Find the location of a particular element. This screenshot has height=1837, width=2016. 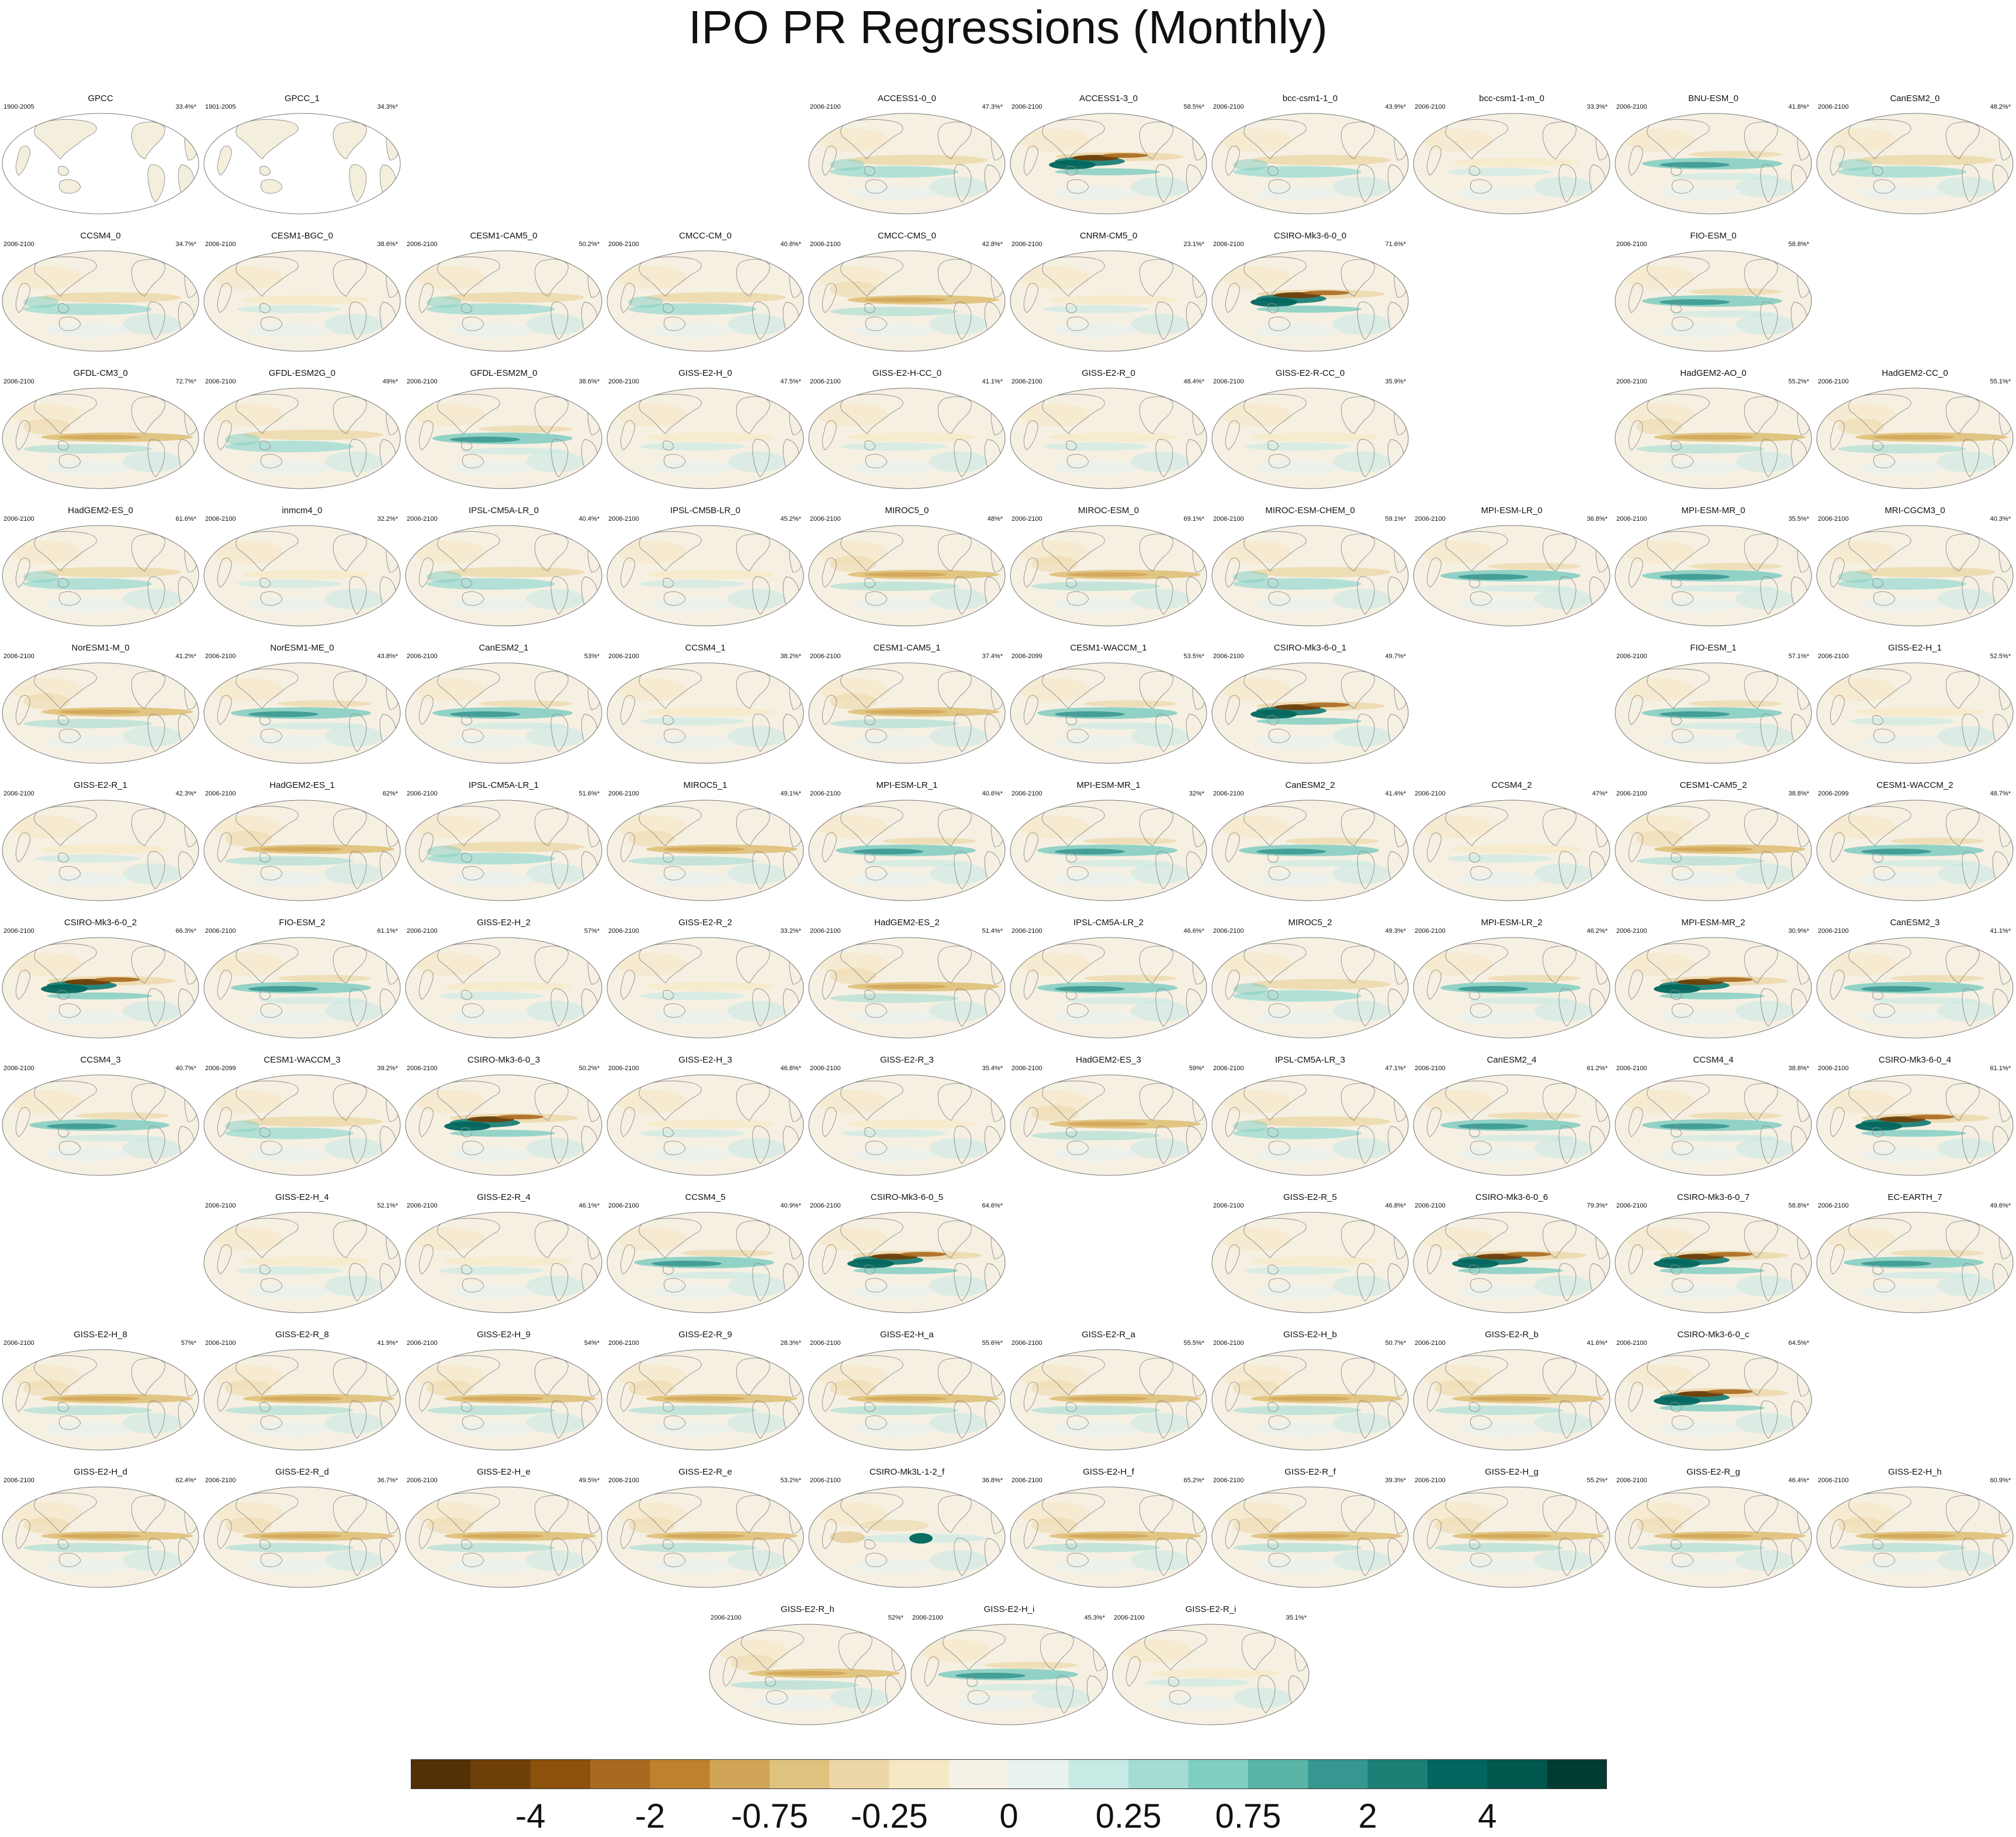

panel-percent: 38.8%* is located at coordinates (1798, 1068).